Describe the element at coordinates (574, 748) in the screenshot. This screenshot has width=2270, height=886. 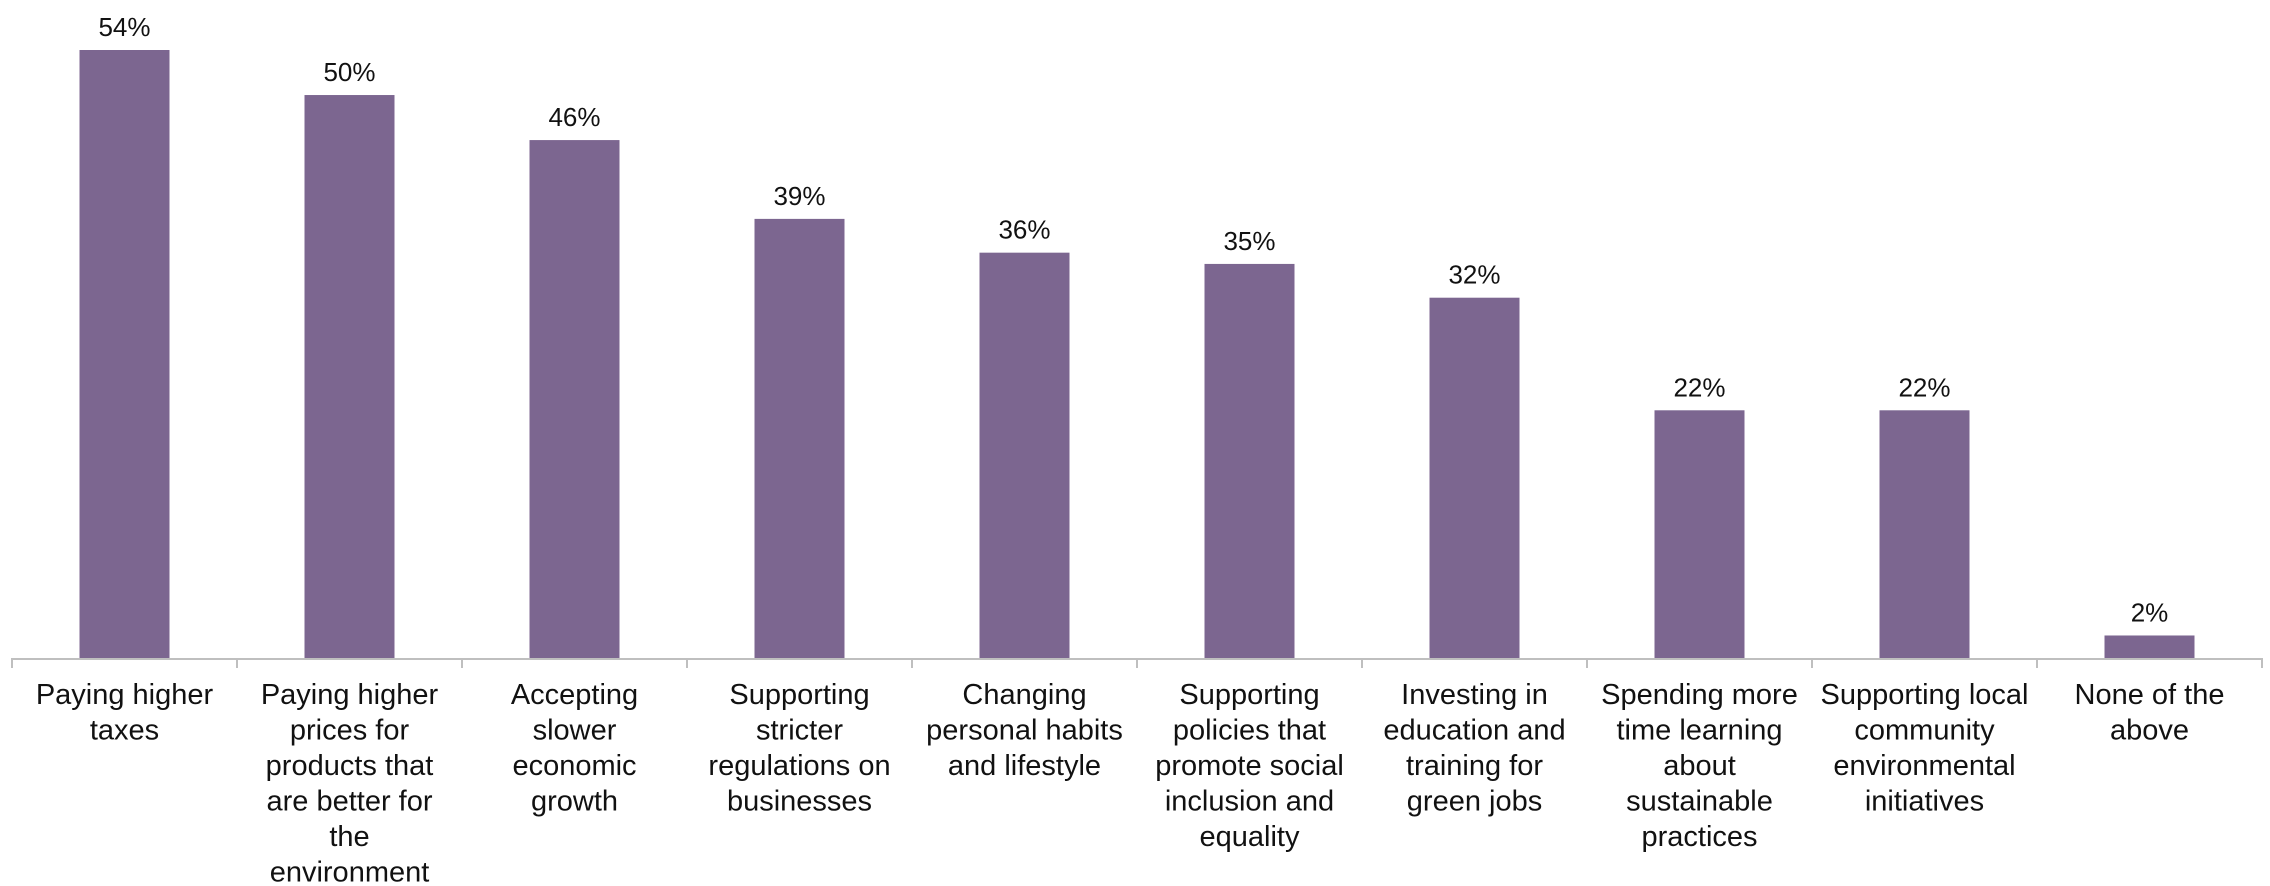
I see `x-tick-label: Accepting slower economic growth` at that location.